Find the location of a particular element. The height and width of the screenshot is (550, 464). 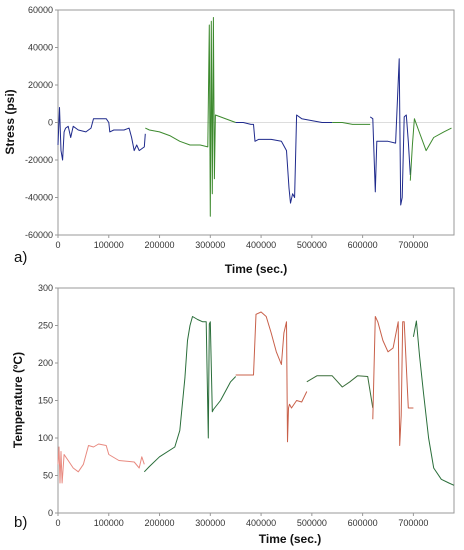

temperature-x-tick-label: 100000 is located at coordinates (109, 523).